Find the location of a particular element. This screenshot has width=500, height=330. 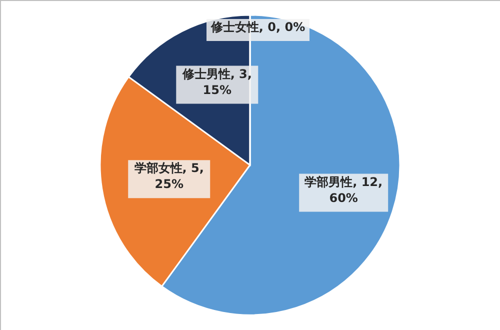

slice-label: 修士男性, 3, 15% is located at coordinates (216, 81).